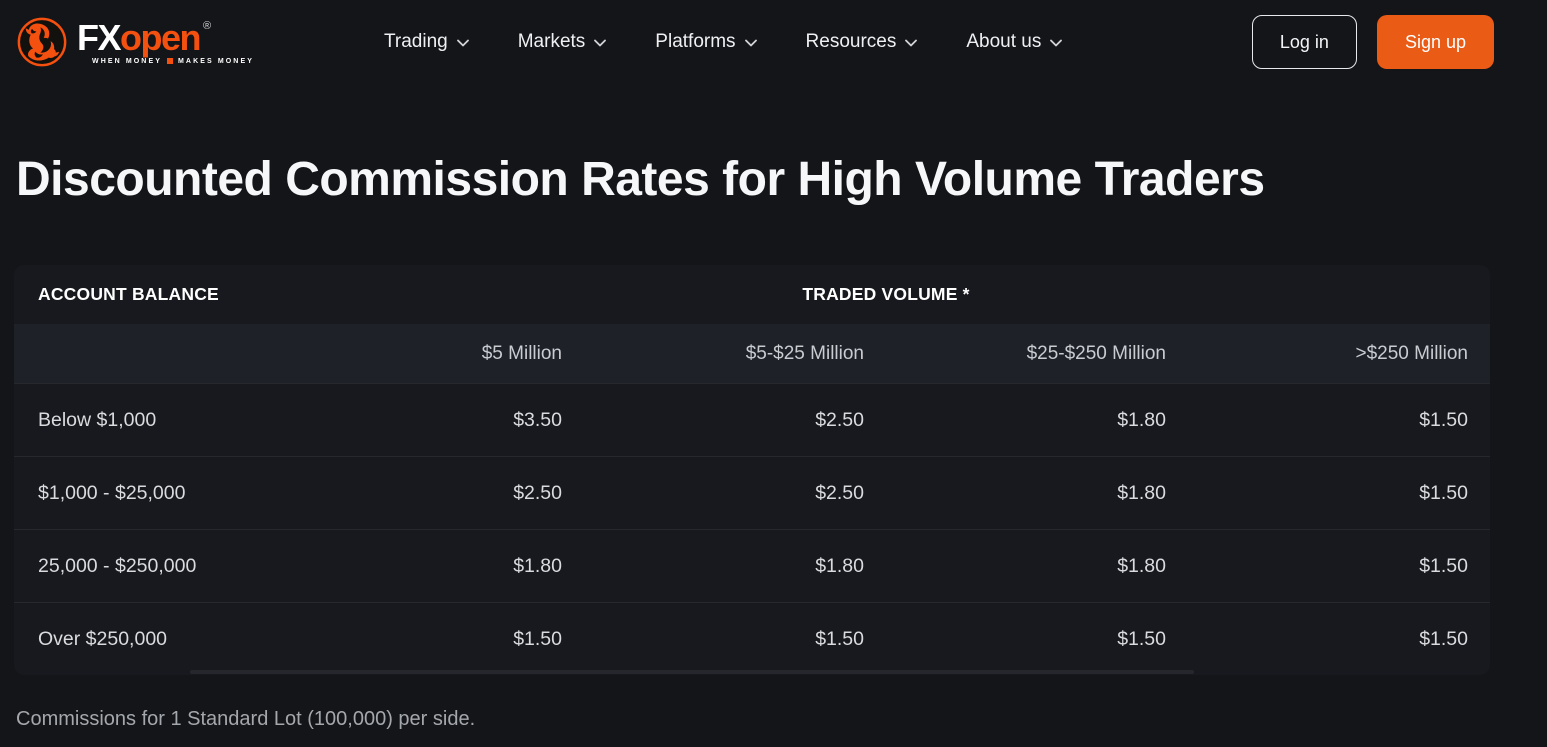 Image resolution: width=1547 pixels, height=747 pixels. I want to click on table-header-row: ACCOUNT BALANCE TRADED VOLUME *, so click(752, 294).